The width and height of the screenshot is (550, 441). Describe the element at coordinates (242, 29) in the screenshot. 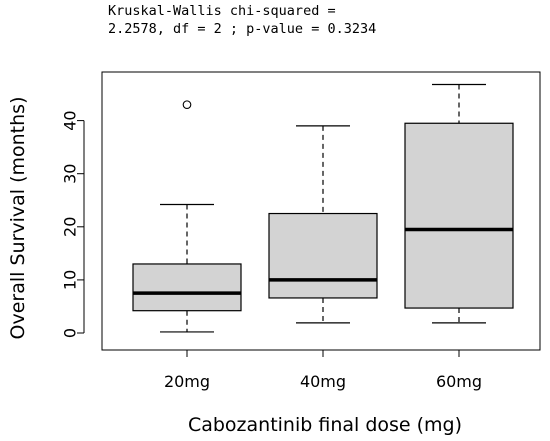

I see `test-annotation-line-2: 2.2578, df = 2 ; p-value = 0.3234` at that location.